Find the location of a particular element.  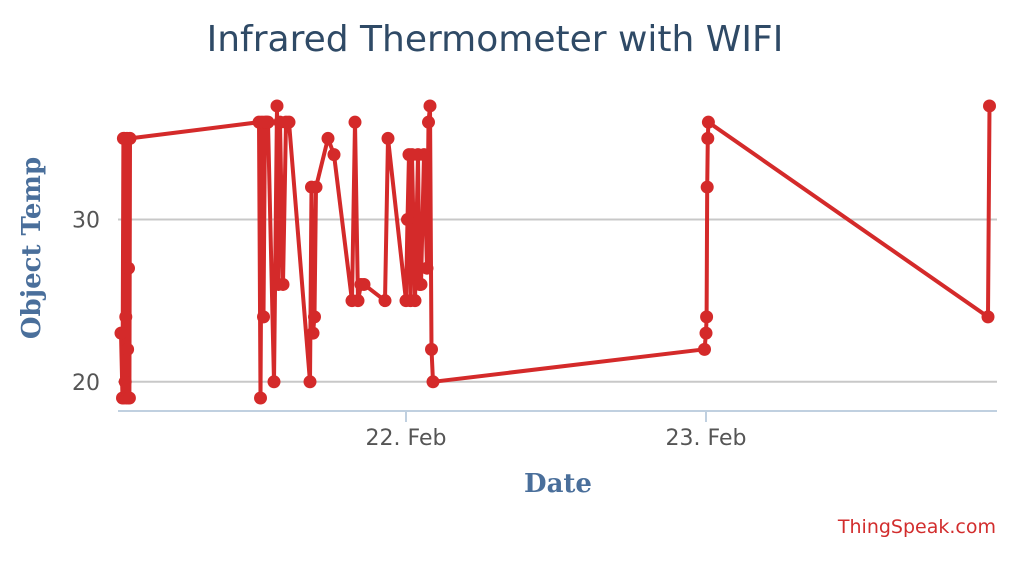

x-tick-label-0: 22. Feb is located at coordinates (406, 438).